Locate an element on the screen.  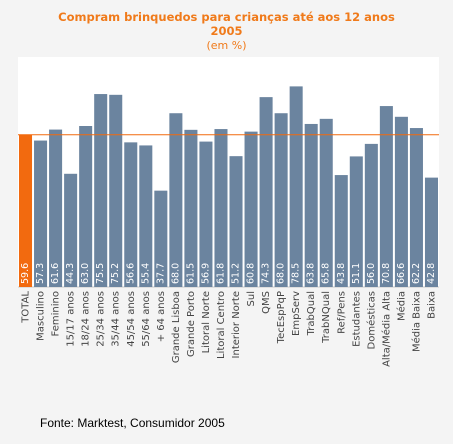
value-label-11: 61.5 is located at coordinates (190, 273).